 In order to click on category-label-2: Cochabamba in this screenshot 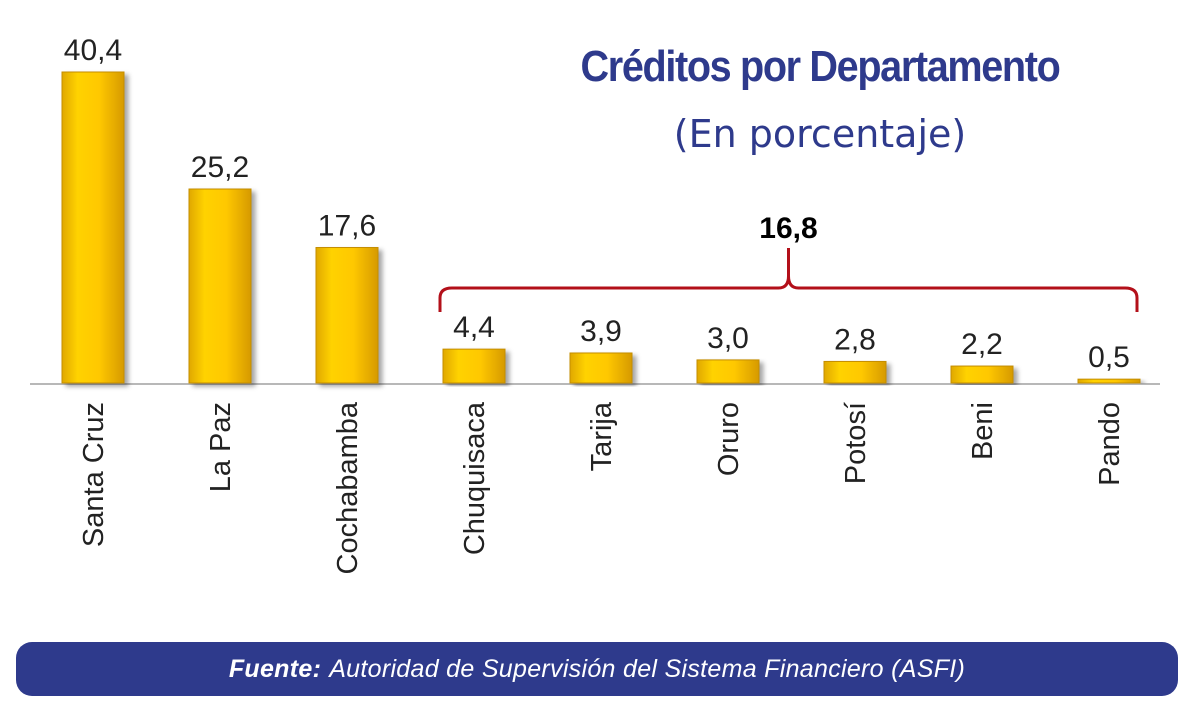, I will do `click(348, 487)`.